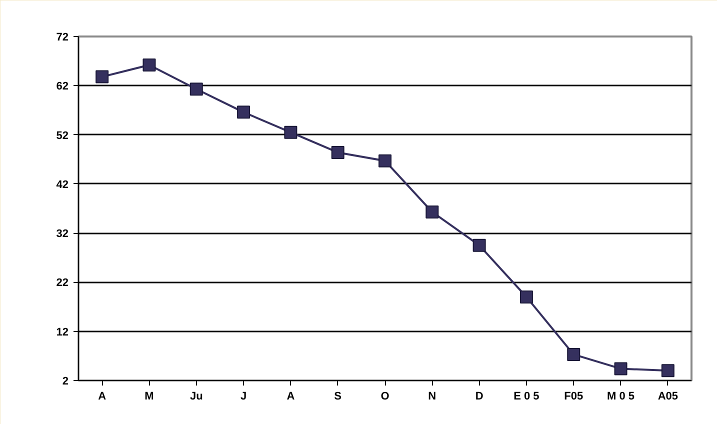 This screenshot has height=424, width=717. What do you see at coordinates (62, 283) in the screenshot?
I see `y-tick-label: 22` at bounding box center [62, 283].